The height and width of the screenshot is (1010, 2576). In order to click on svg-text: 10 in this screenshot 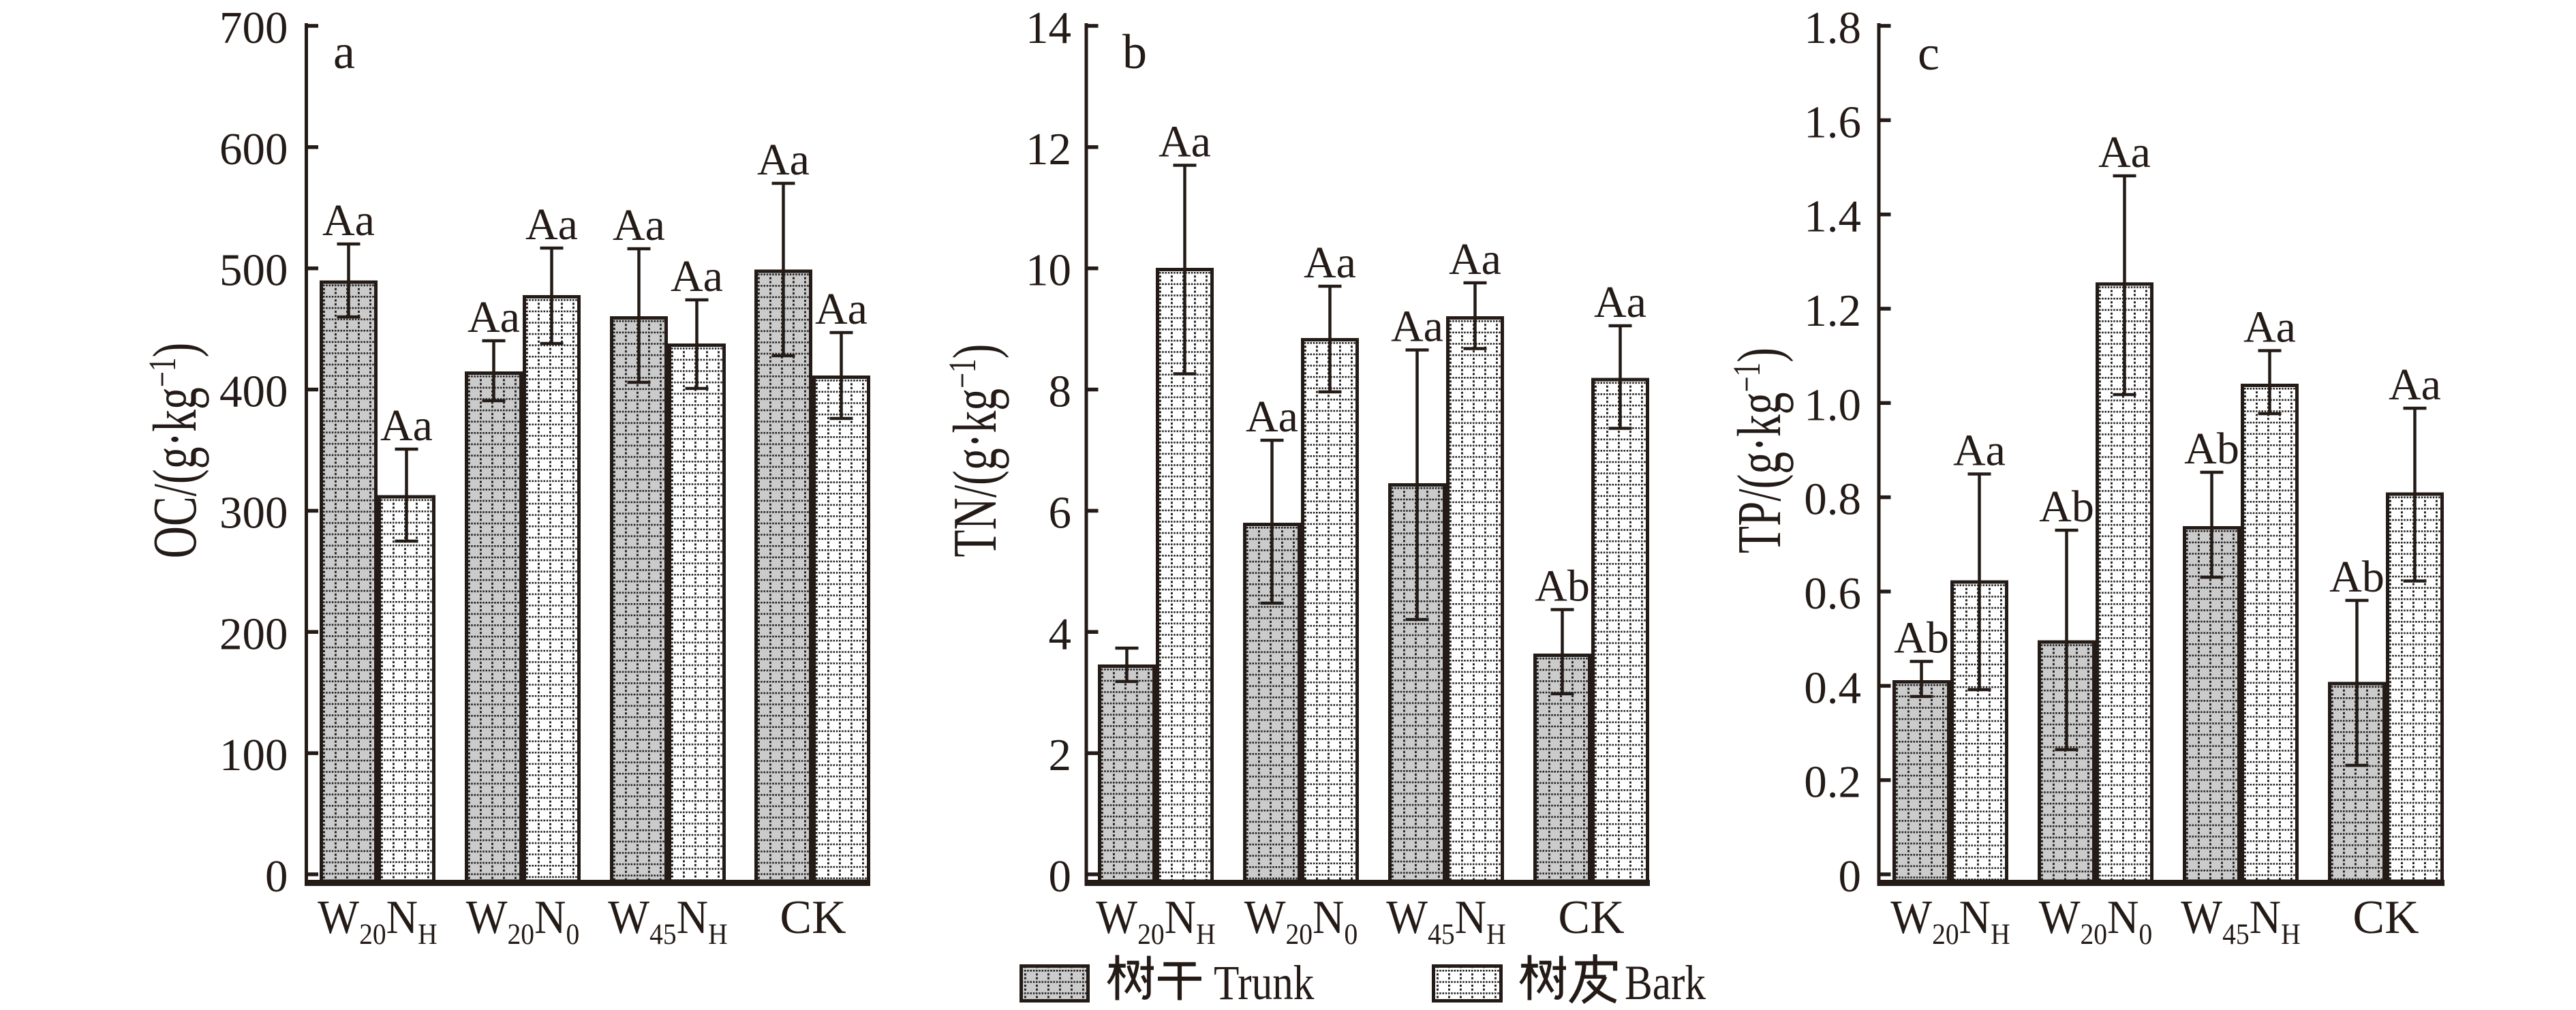, I will do `click(1048, 270)`.